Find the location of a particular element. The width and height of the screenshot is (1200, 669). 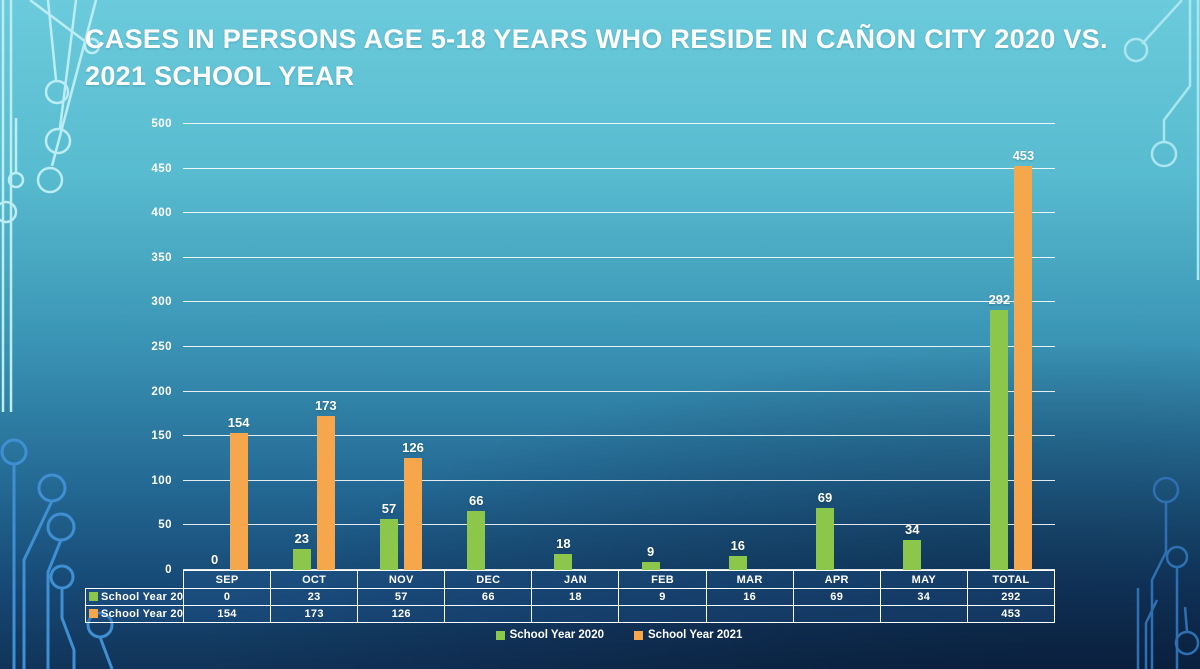

category-column-apr: 69 is located at coordinates (836, 347).